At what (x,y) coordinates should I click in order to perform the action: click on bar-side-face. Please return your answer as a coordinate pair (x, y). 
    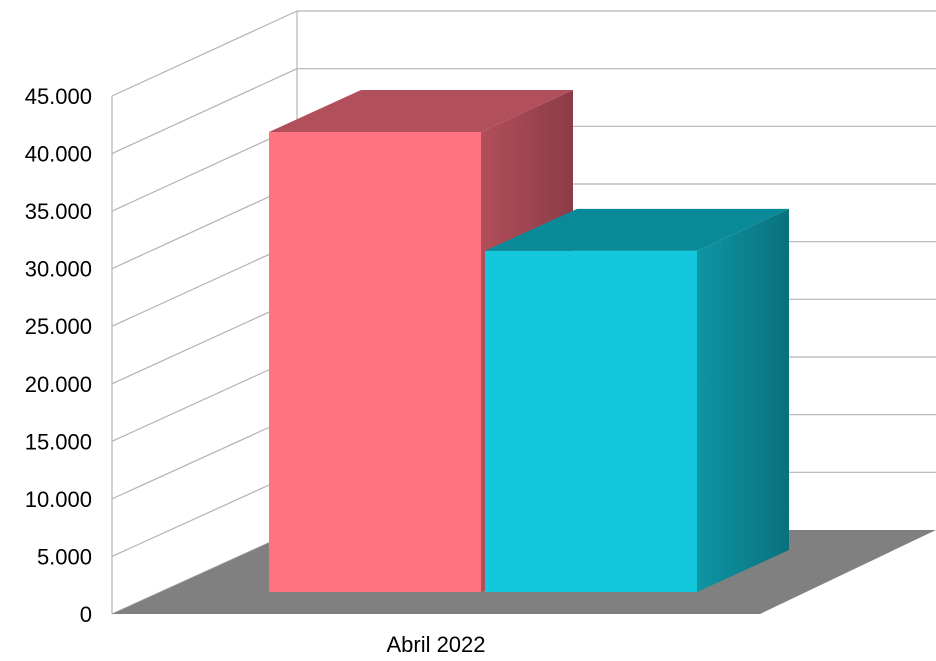
    Looking at the image, I should click on (743, 400).